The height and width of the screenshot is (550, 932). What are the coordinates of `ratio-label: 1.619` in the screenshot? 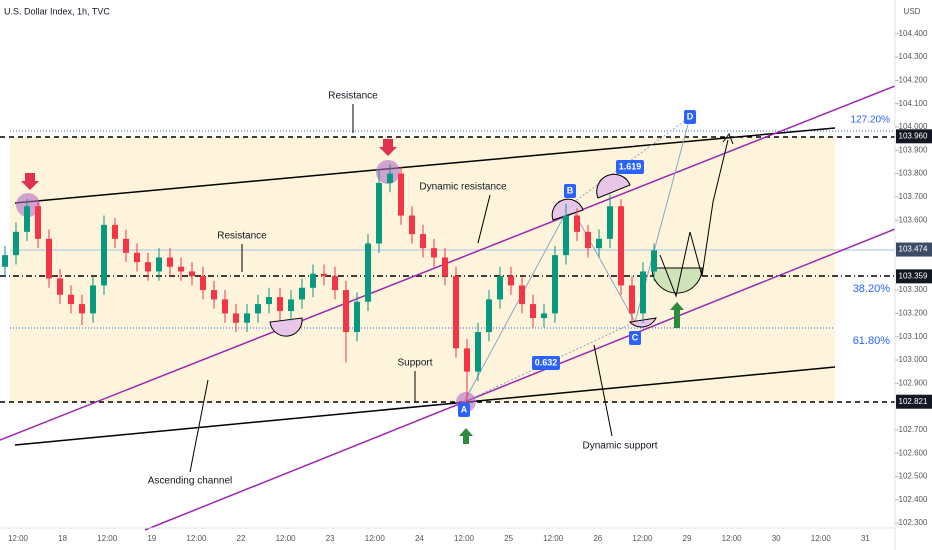 It's located at (630, 166).